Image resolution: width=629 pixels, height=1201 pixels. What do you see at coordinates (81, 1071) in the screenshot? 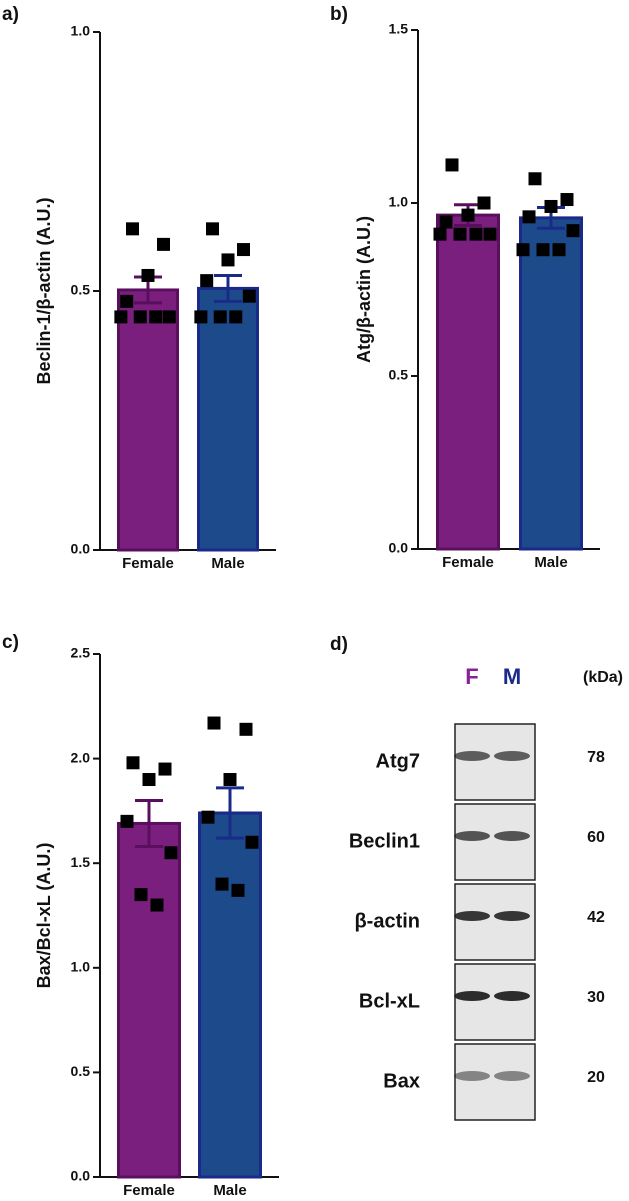
I see `y-tick-label: 0.5` at bounding box center [81, 1071].